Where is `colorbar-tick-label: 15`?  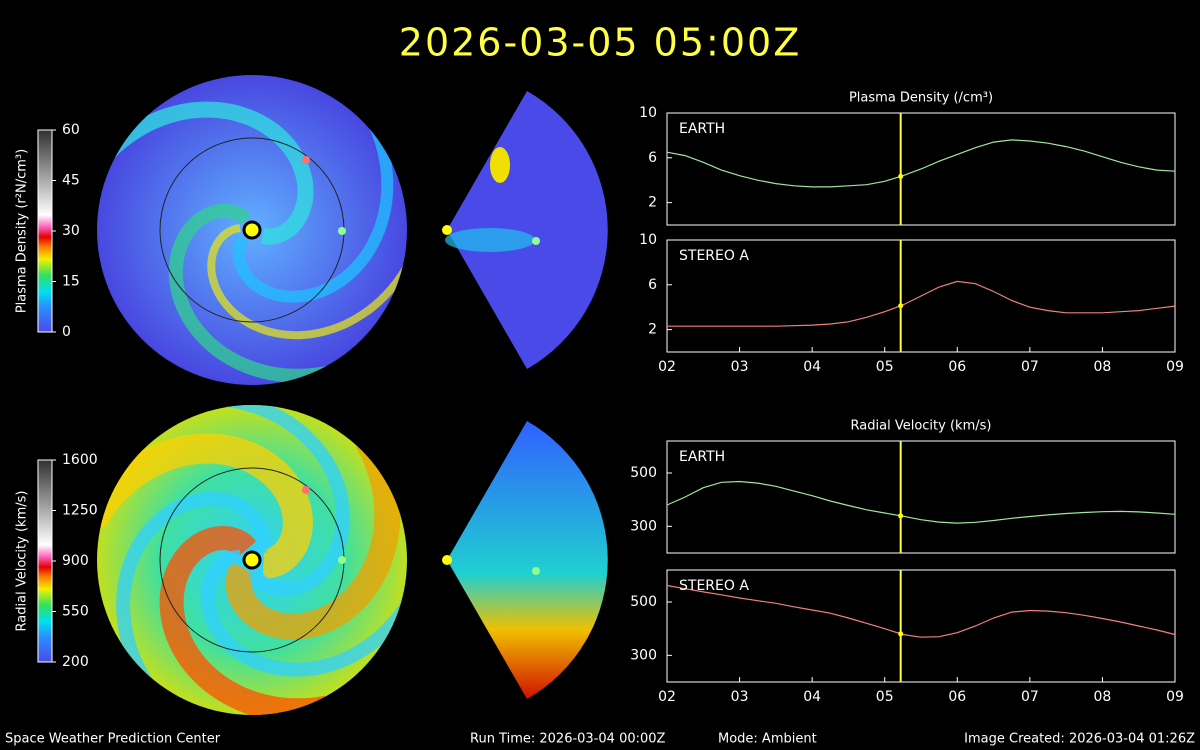
colorbar-tick-label: 15 is located at coordinates (71, 282).